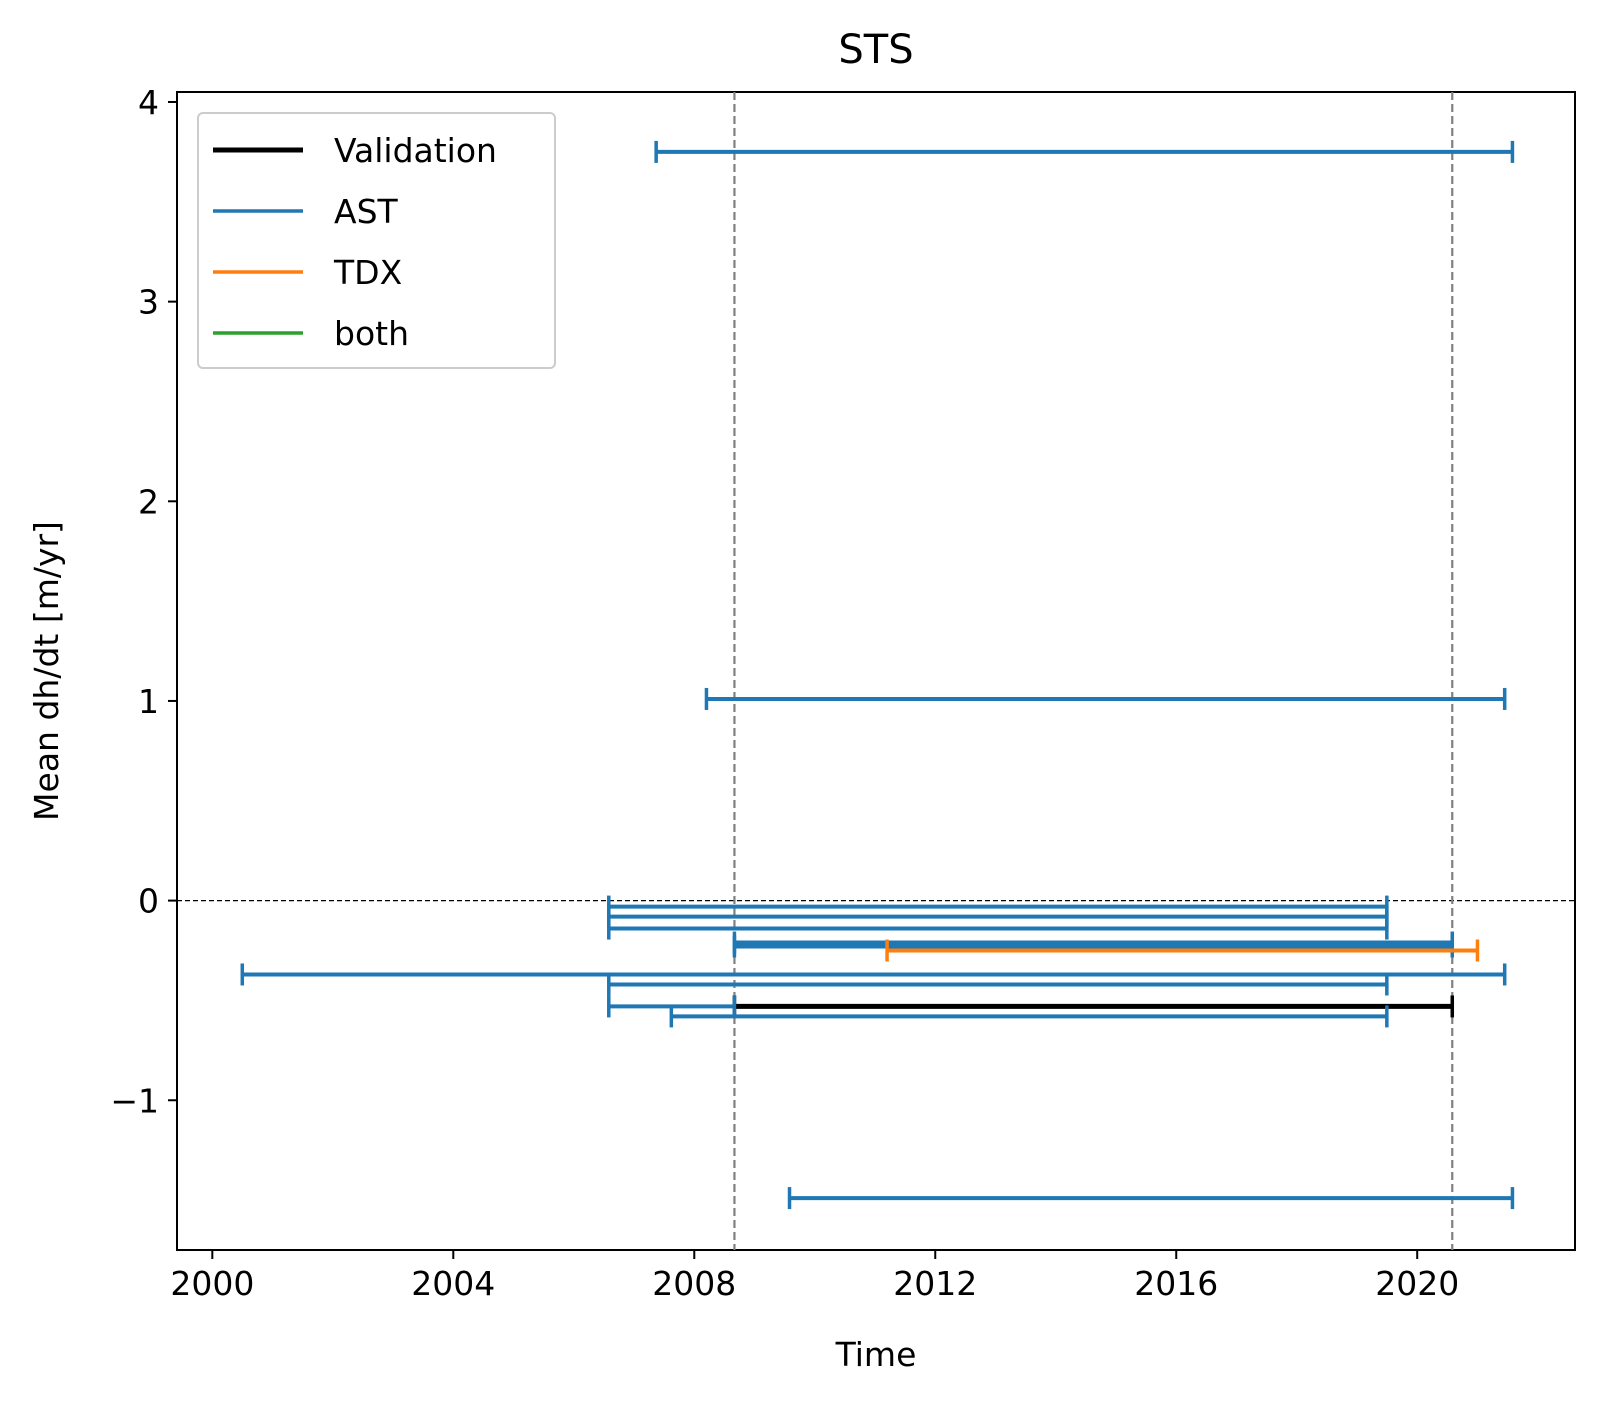  Describe the element at coordinates (148, 102) in the screenshot. I see `y-tick-label: 4` at that location.